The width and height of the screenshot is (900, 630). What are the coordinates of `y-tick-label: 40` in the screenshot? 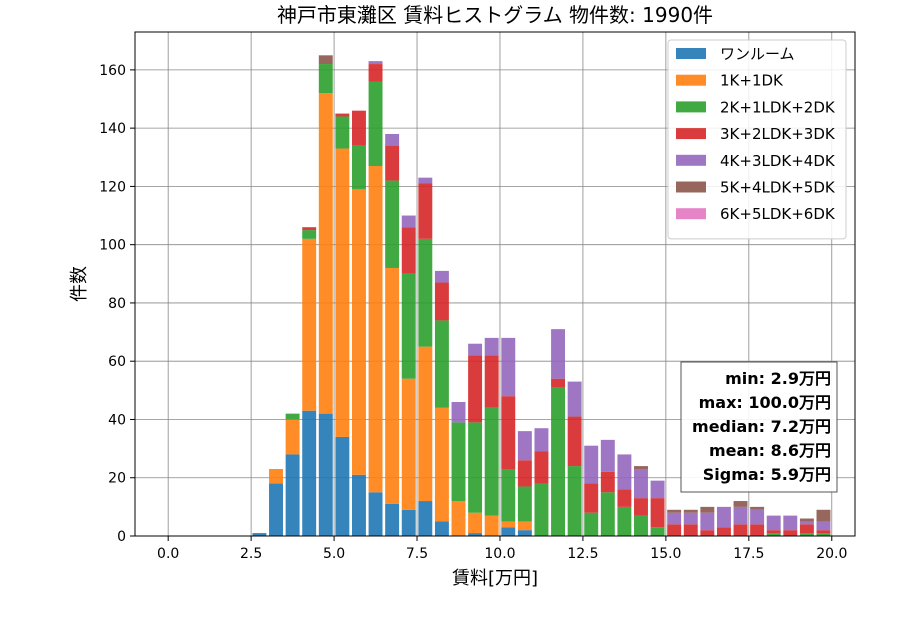 It's located at (117, 420).